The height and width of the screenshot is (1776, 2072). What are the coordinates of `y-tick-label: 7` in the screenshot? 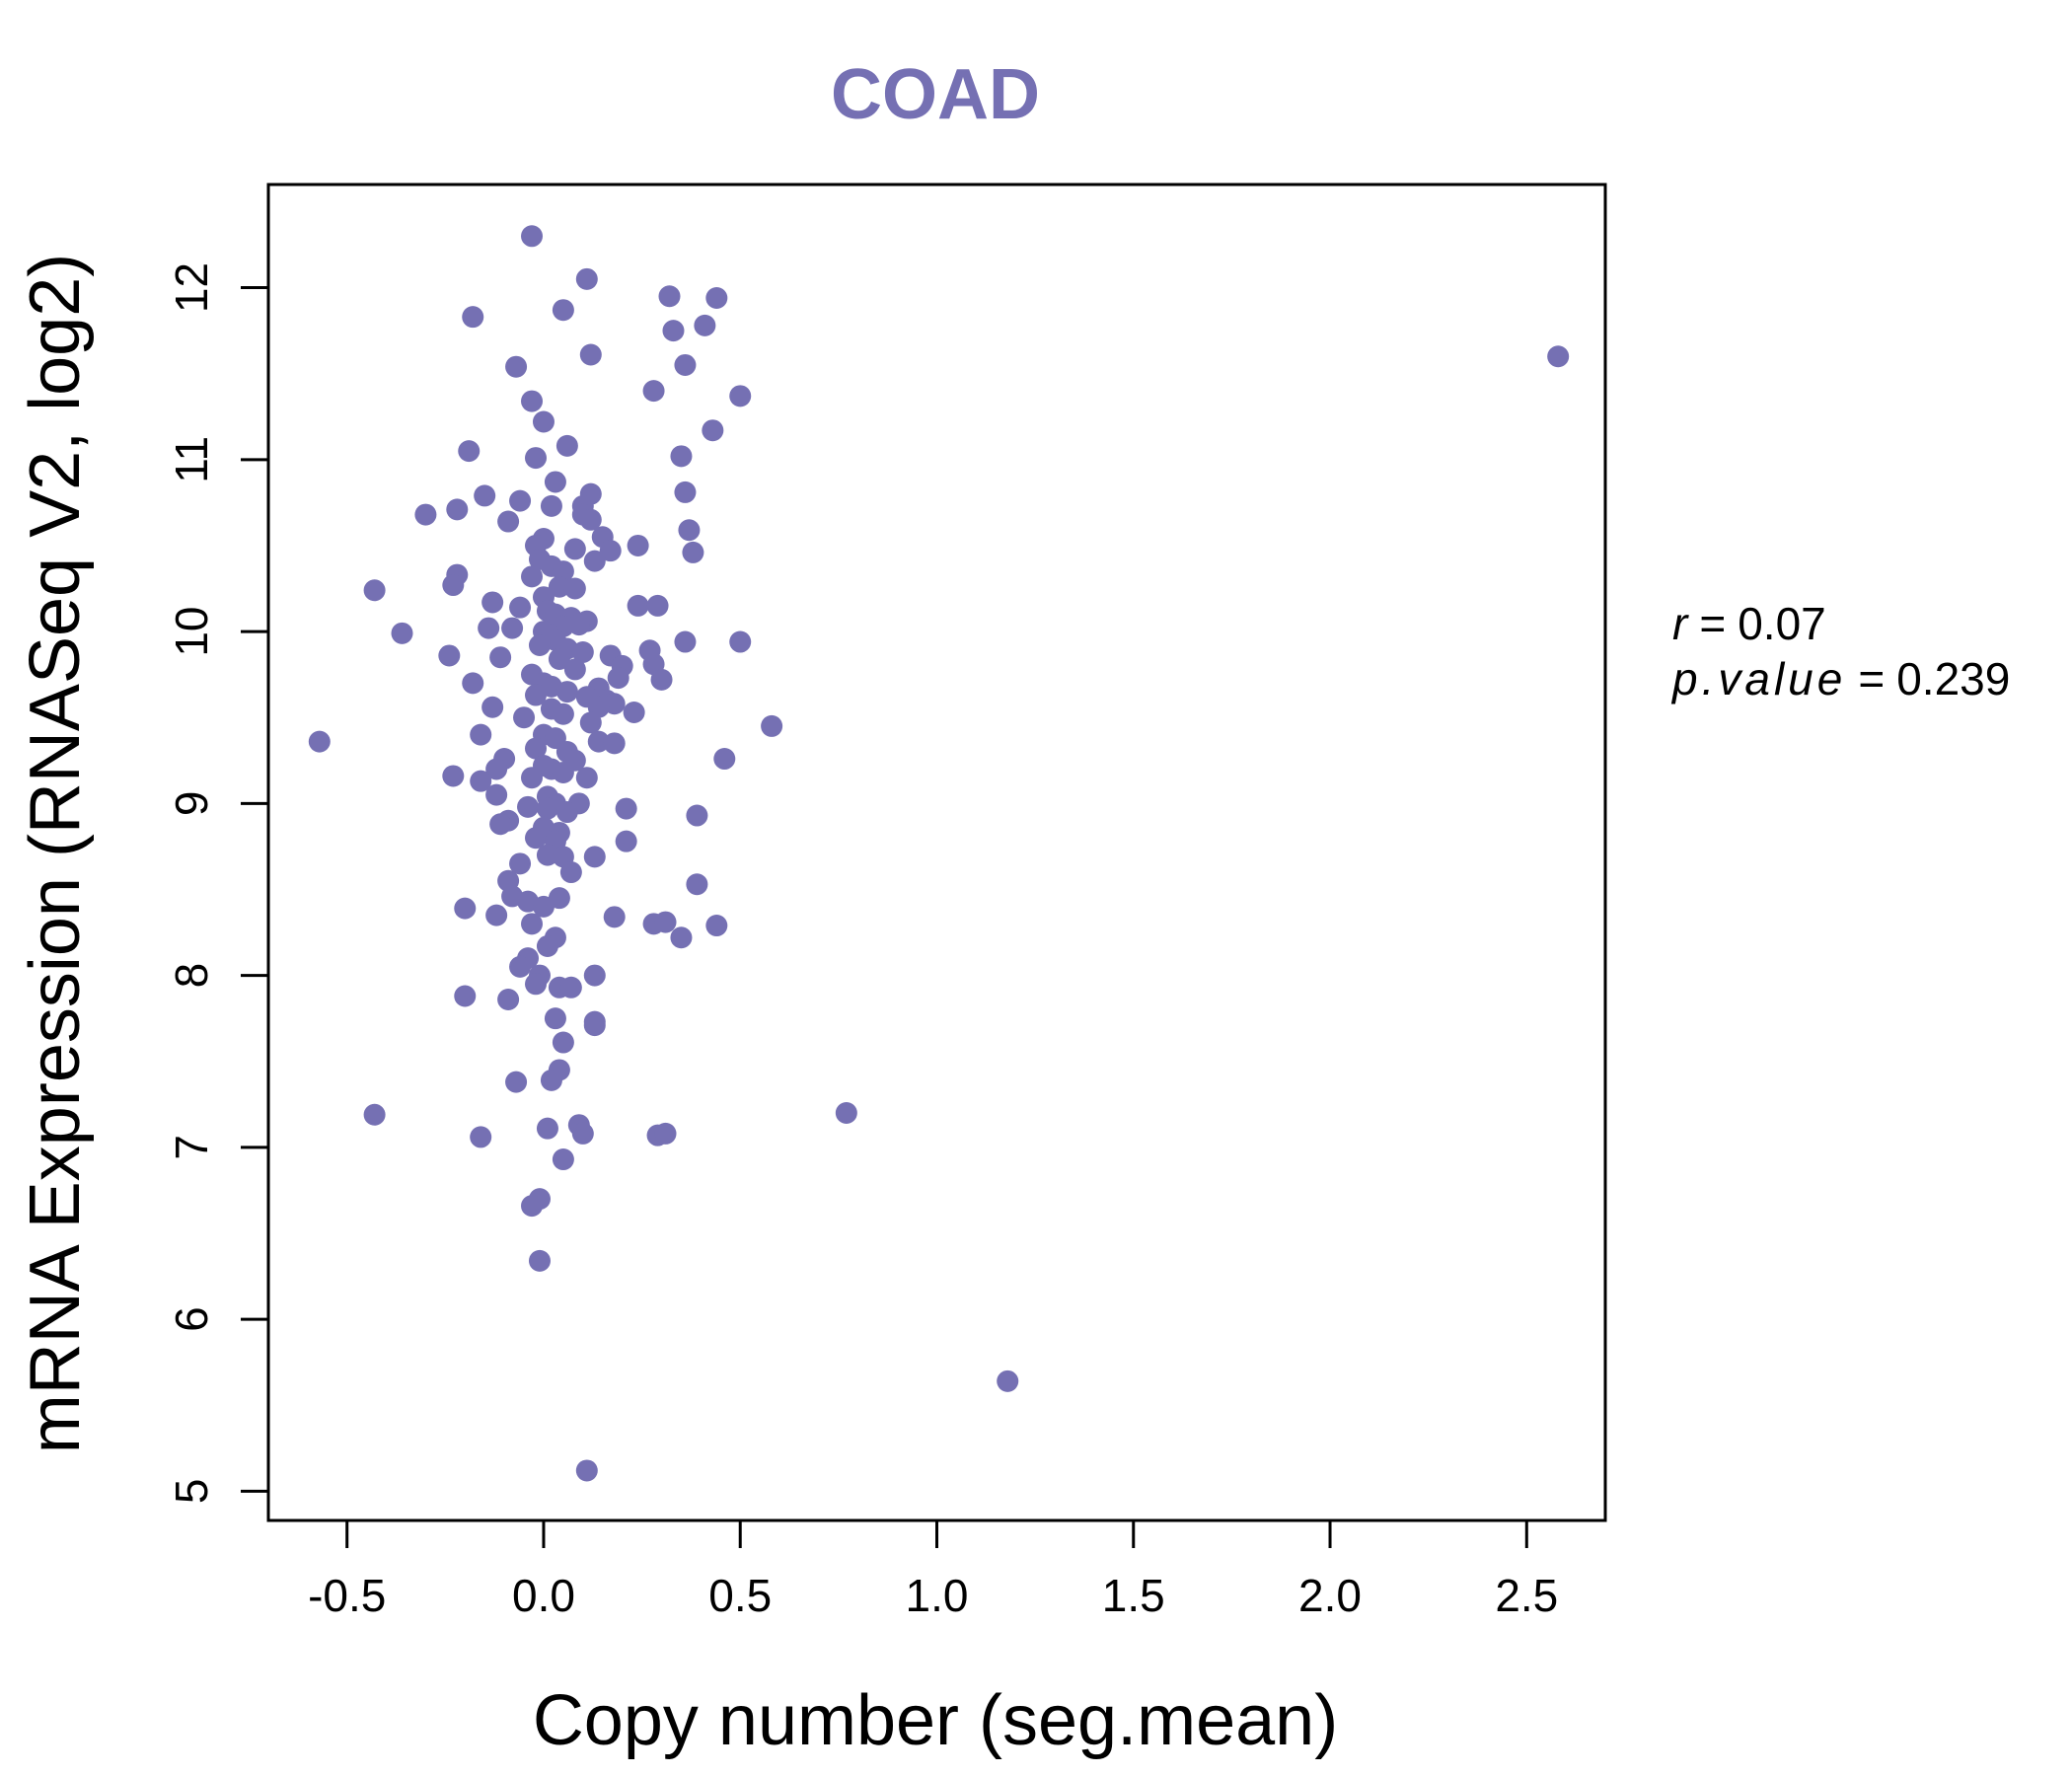 It's located at (192, 1148).